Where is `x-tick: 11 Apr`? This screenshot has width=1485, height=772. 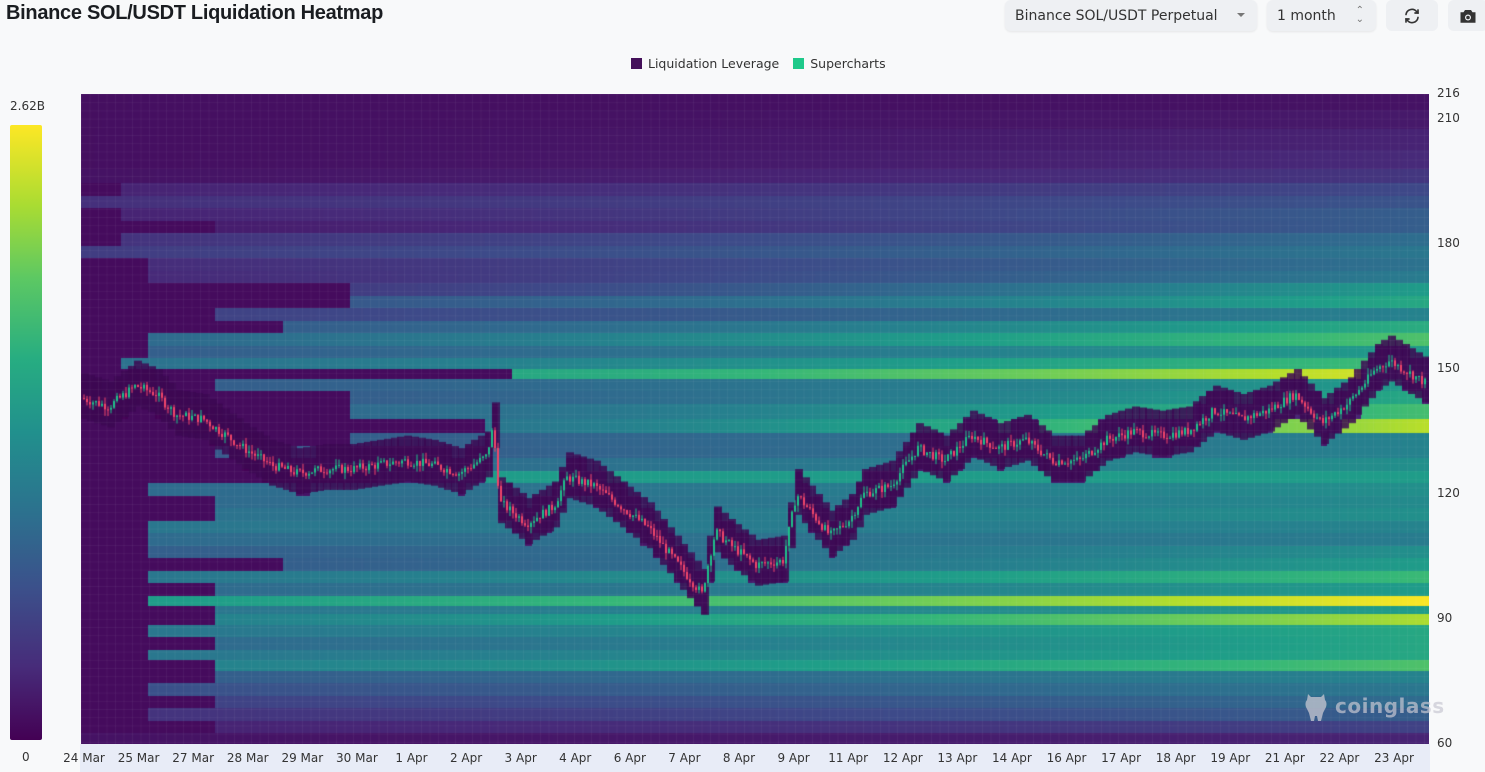 x-tick: 11 Apr is located at coordinates (848, 758).